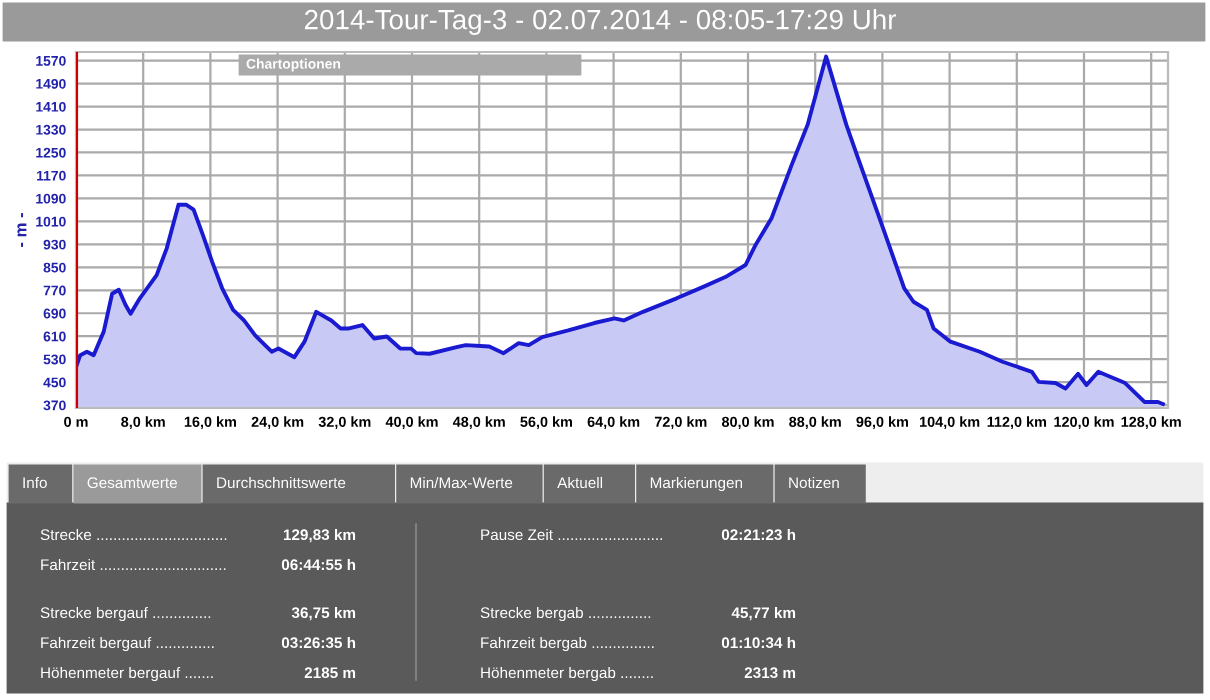  What do you see at coordinates (600, 22) in the screenshot?
I see `chart-title: 2014-Tour-Tag-3 - 02.07.2014 - 08:05-17:29 Uhr` at bounding box center [600, 22].